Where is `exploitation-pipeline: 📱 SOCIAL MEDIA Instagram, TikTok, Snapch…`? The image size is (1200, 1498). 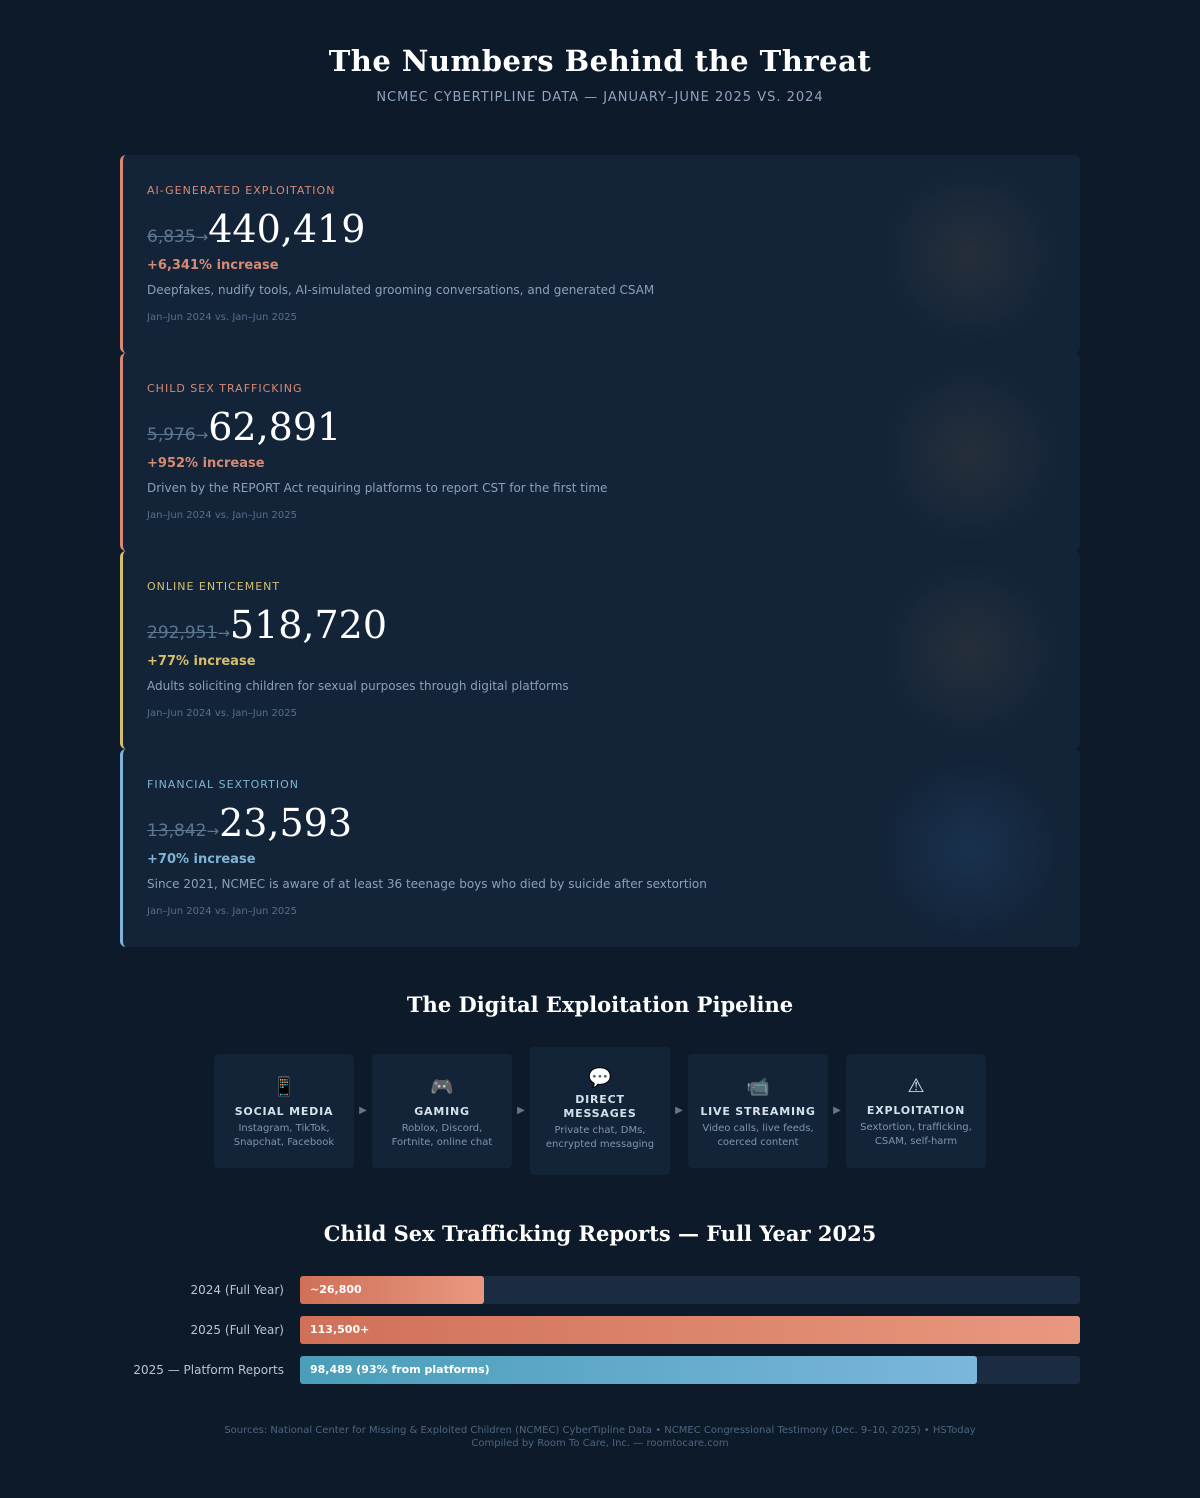
exploitation-pipeline: 📱 SOCIAL MEDIA Instagram, TikTok, Snapch… is located at coordinates (600, 1112).